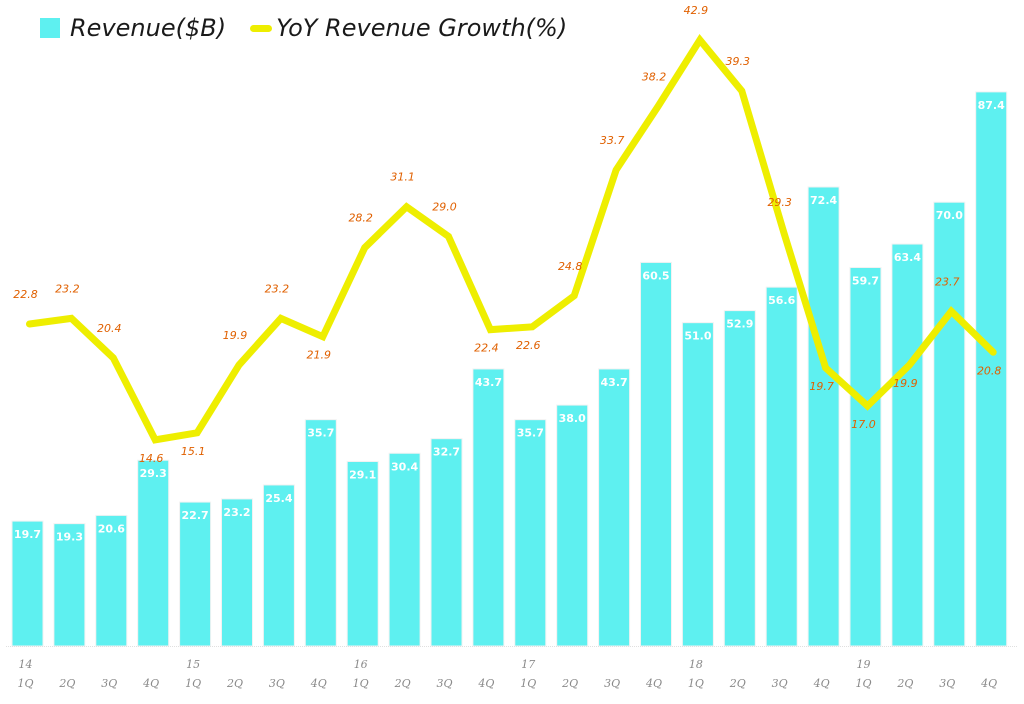 This screenshot has width=1024, height=704. I want to click on growth-point-label: 29.3, so click(779, 202).